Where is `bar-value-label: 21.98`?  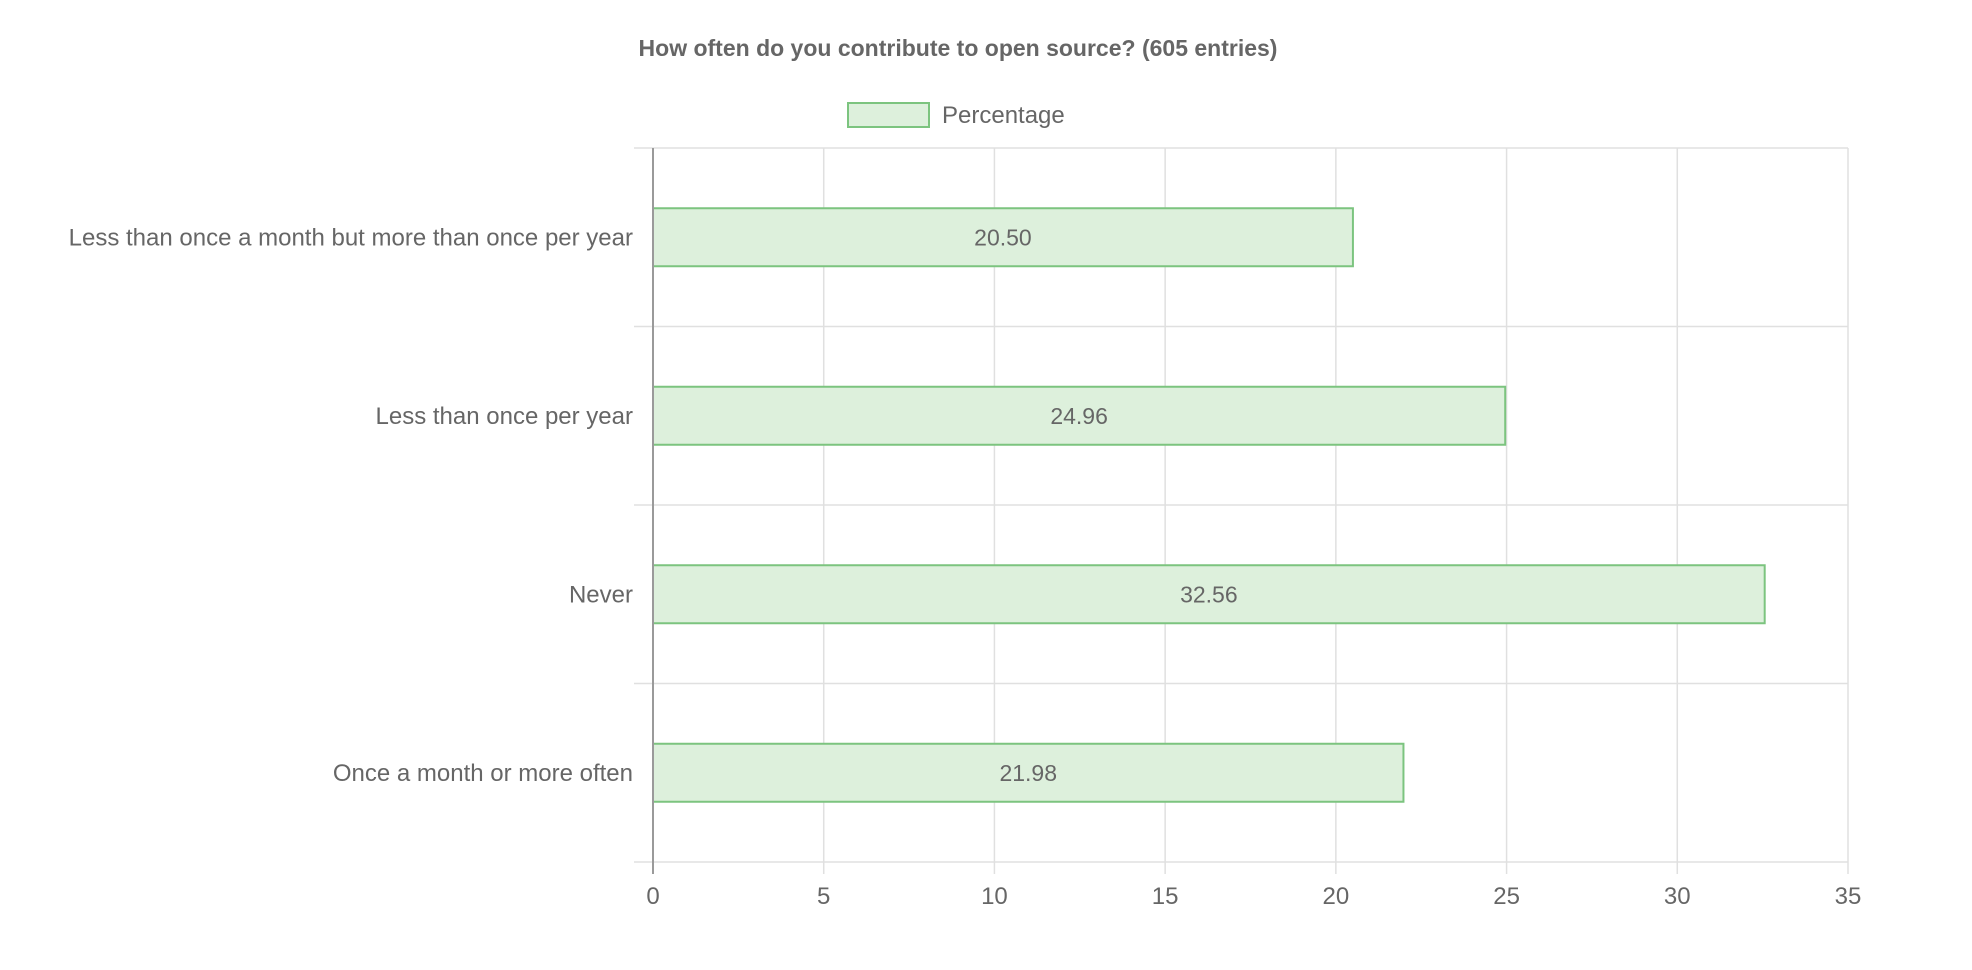
bar-value-label: 21.98 is located at coordinates (1028, 773).